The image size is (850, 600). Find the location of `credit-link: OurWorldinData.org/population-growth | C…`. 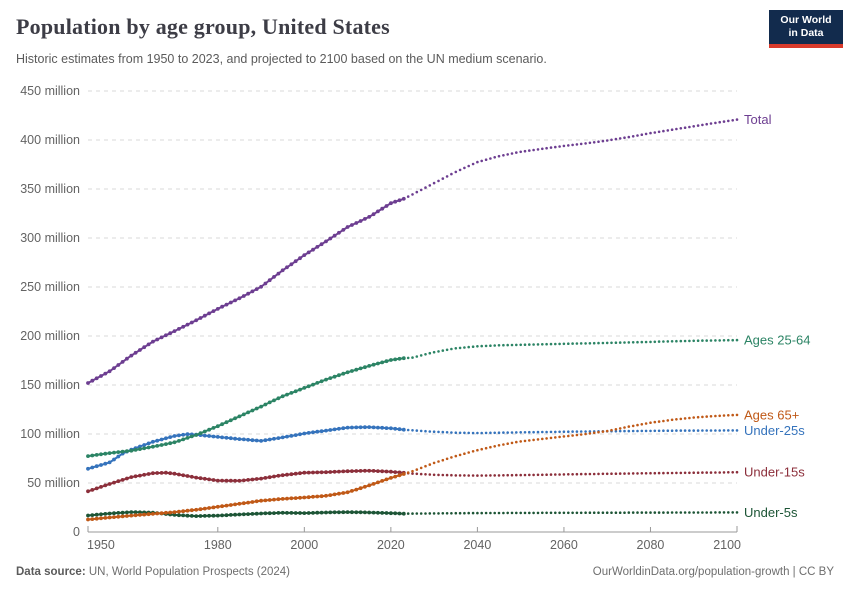

credit-link: OurWorldinData.org/population-growth | C… is located at coordinates (713, 572).